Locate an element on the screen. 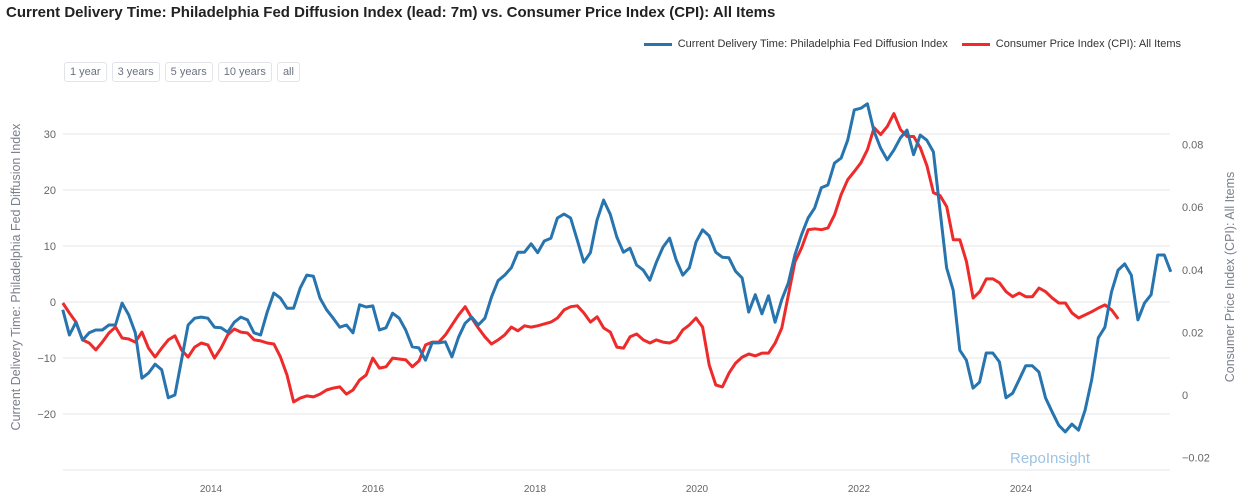  range-1-year-button: 1 year is located at coordinates (85, 72).